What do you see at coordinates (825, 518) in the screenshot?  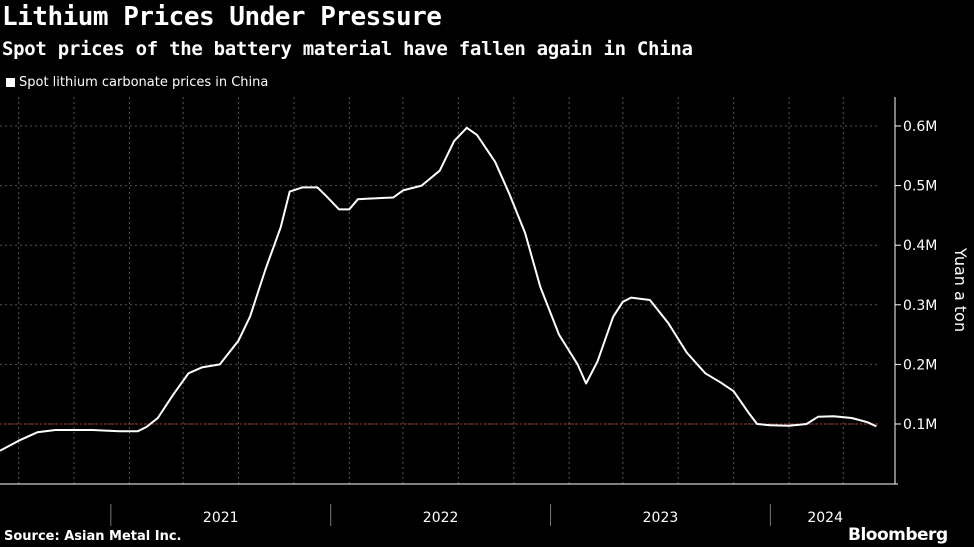 I see `x-tick-label: 2024` at bounding box center [825, 518].